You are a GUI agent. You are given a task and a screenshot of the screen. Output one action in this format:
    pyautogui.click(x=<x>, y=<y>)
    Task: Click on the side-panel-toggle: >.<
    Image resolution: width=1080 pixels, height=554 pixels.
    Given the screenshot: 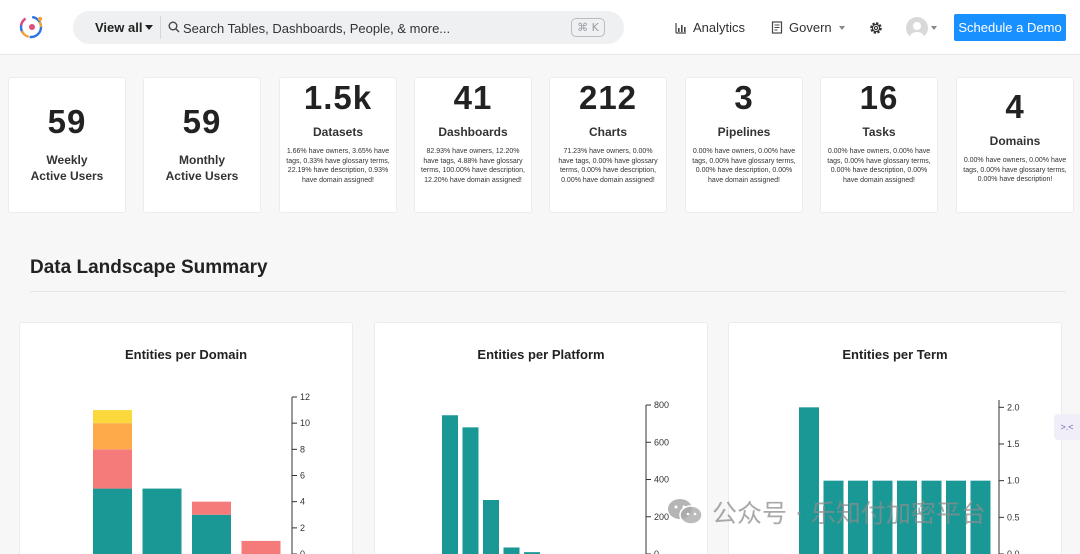 What is the action you would take?
    pyautogui.click(x=1067, y=427)
    